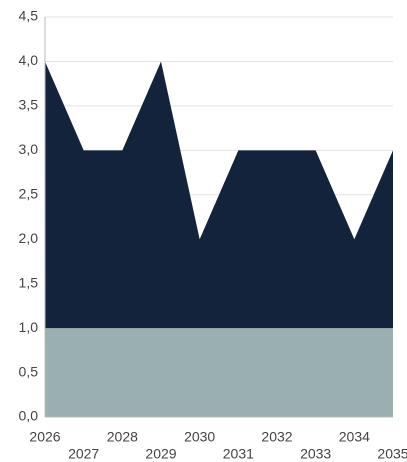 Image resolution: width=407 pixels, height=462 pixels. Describe the element at coordinates (29, 327) in the screenshot. I see `y-tick-label: 1,0` at that location.